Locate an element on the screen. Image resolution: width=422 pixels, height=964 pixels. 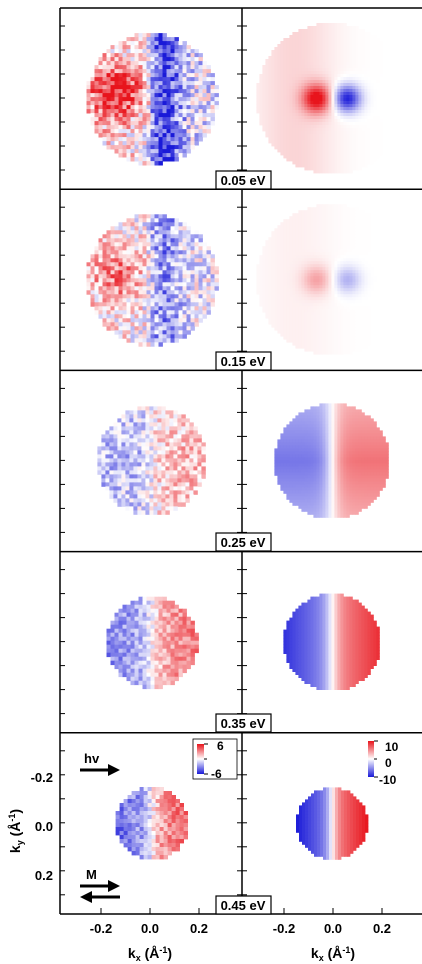
energy-label-3: 0.25 eV is located at coordinates (243, 542).